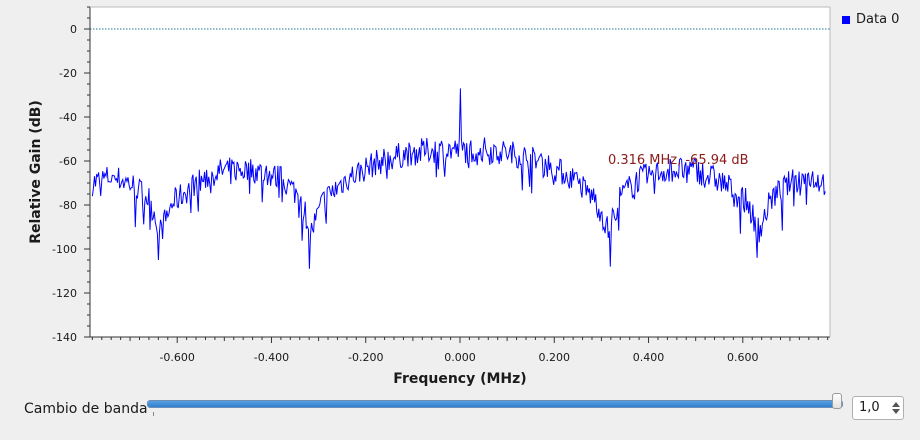 The image size is (920, 440). I want to click on slider-handle, so click(837, 401).